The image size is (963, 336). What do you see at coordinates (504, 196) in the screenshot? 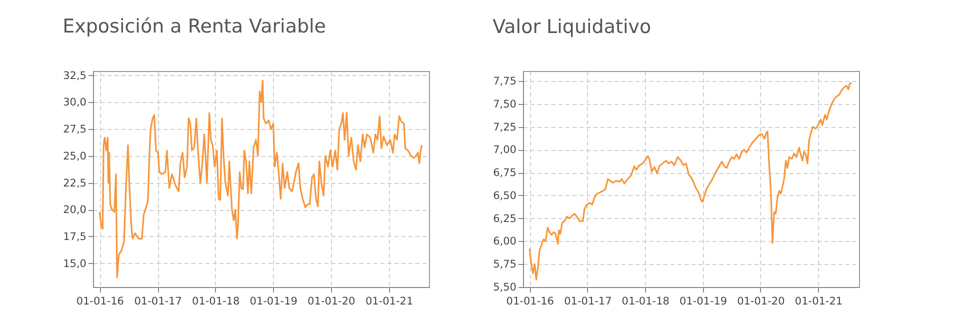
I see `y-tick-label: 6,50` at bounding box center [504, 196].